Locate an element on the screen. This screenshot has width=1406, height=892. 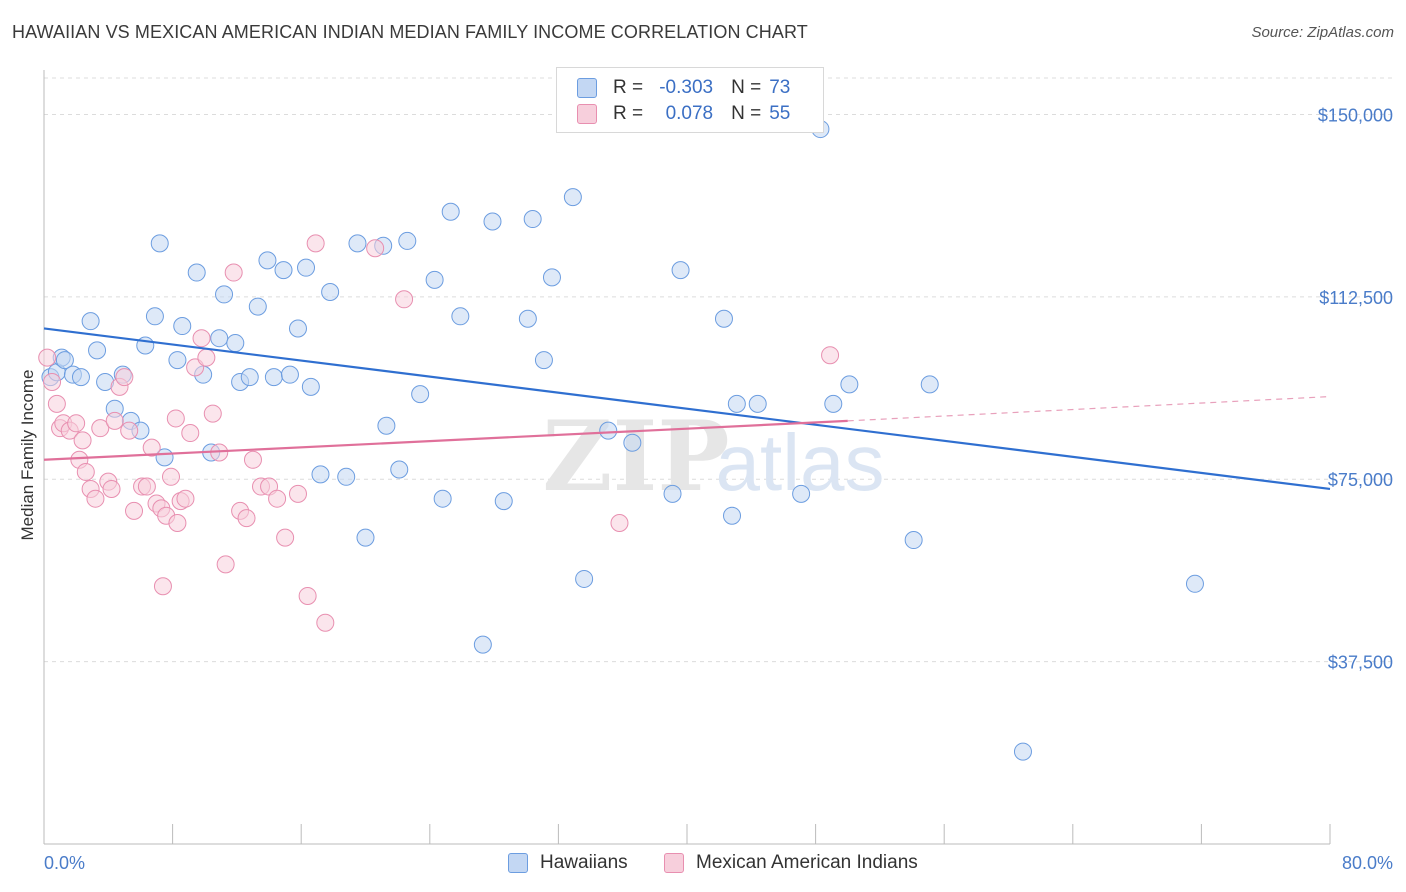
bottom-legend: Hawaiians Mexican American Indians is located at coordinates (703, 864).